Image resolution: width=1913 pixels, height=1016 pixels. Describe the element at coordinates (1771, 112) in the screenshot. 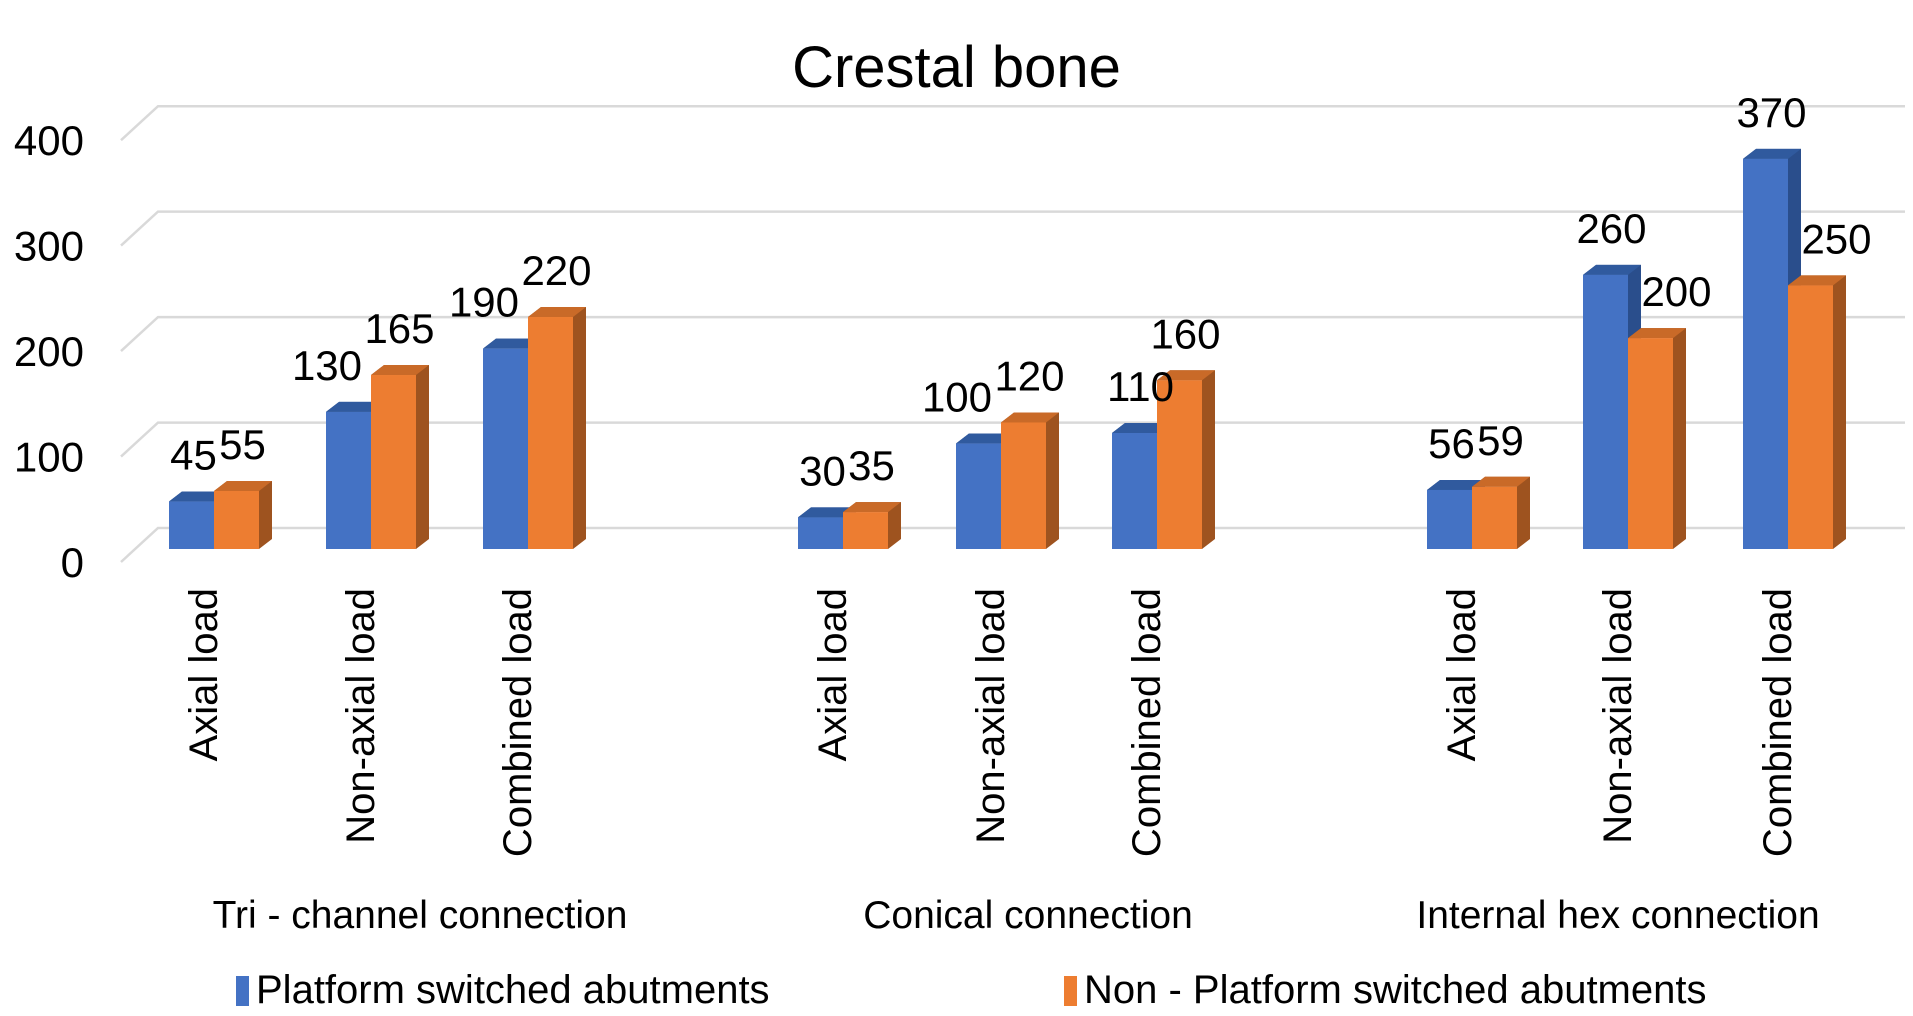

I see `data-label: 370` at that location.